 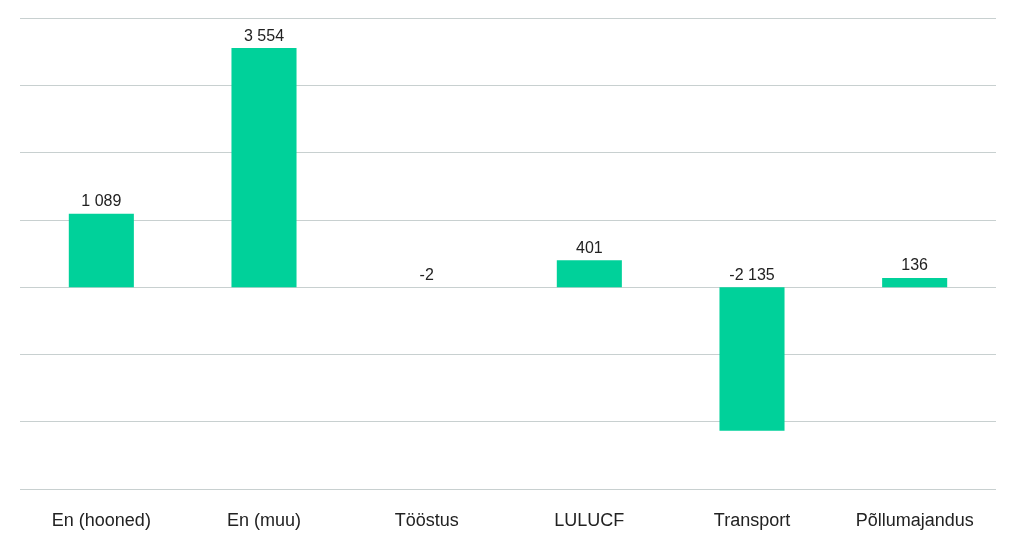 What do you see at coordinates (589, 520) in the screenshot?
I see `x-tick-label: LULUCF` at bounding box center [589, 520].